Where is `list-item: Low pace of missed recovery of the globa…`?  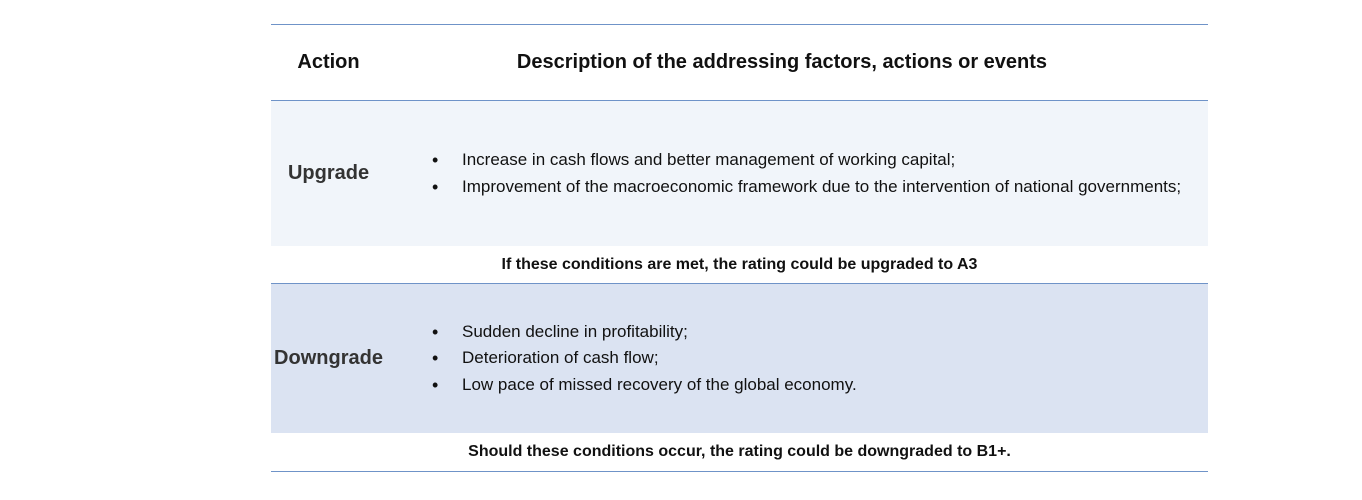
list-item: Low pace of missed recovery of the globa… is located at coordinates (807, 385).